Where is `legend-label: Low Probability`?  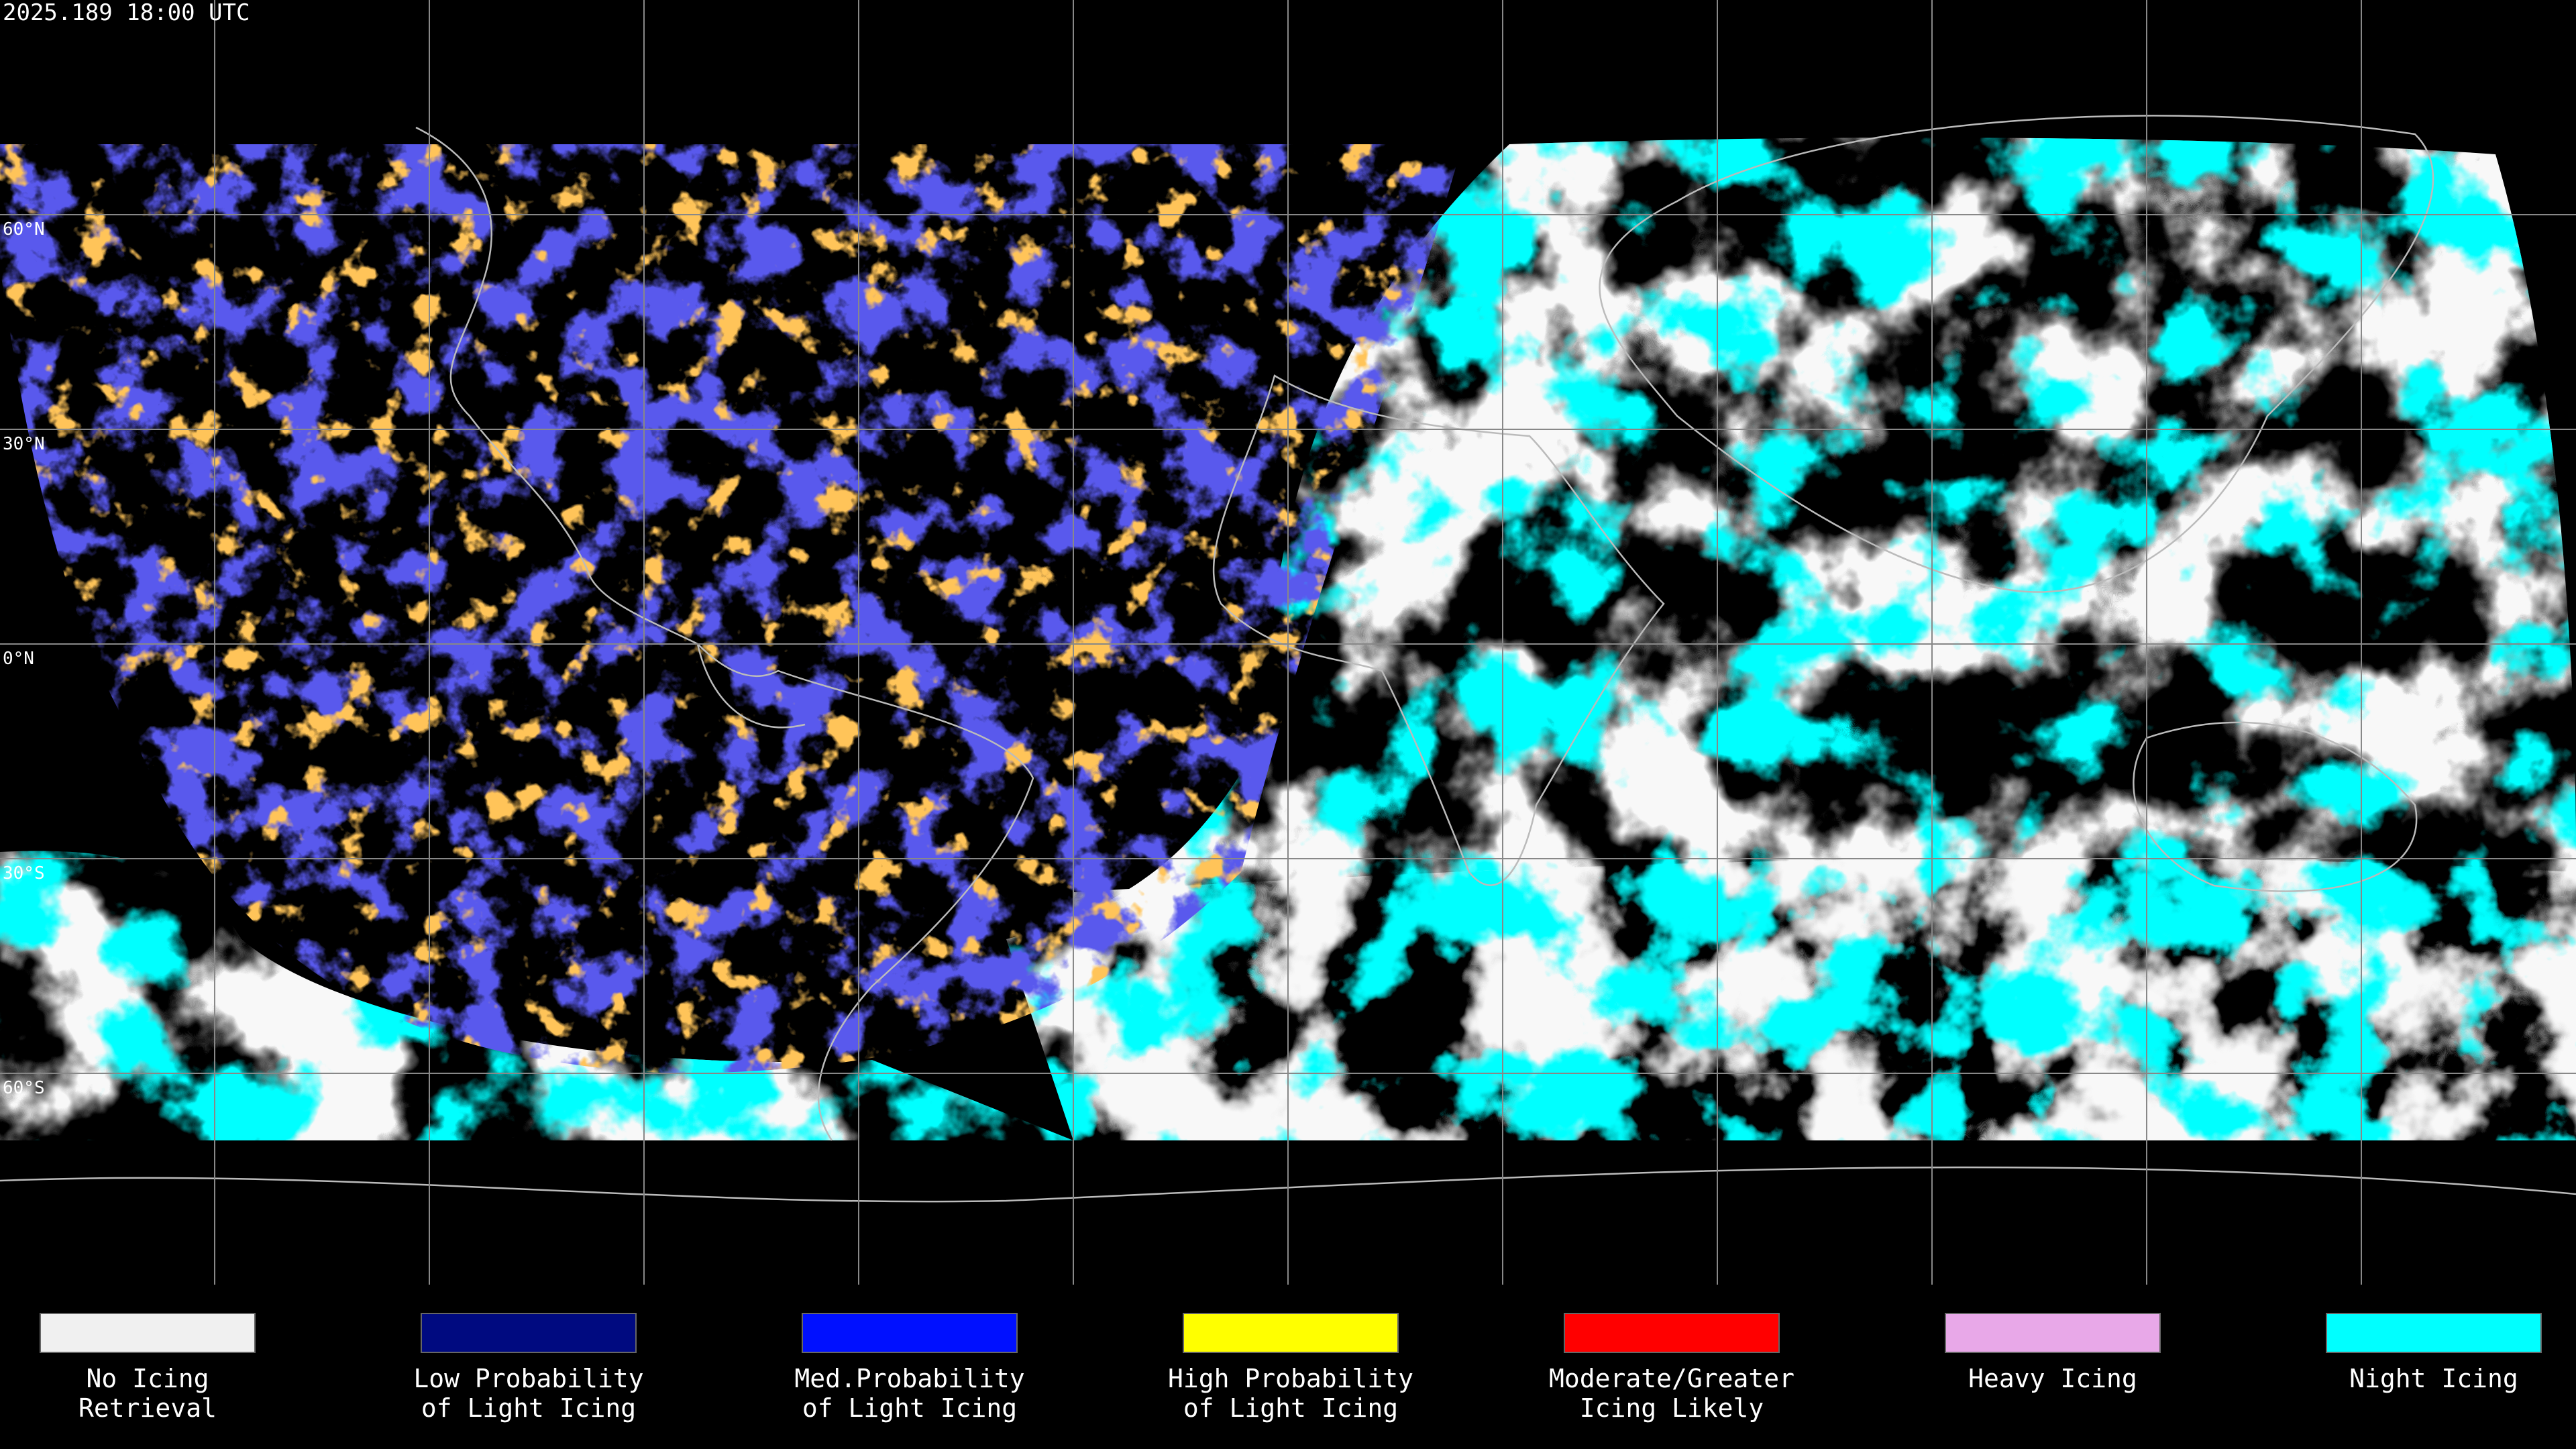 legend-label: Low Probability is located at coordinates (528, 1378).